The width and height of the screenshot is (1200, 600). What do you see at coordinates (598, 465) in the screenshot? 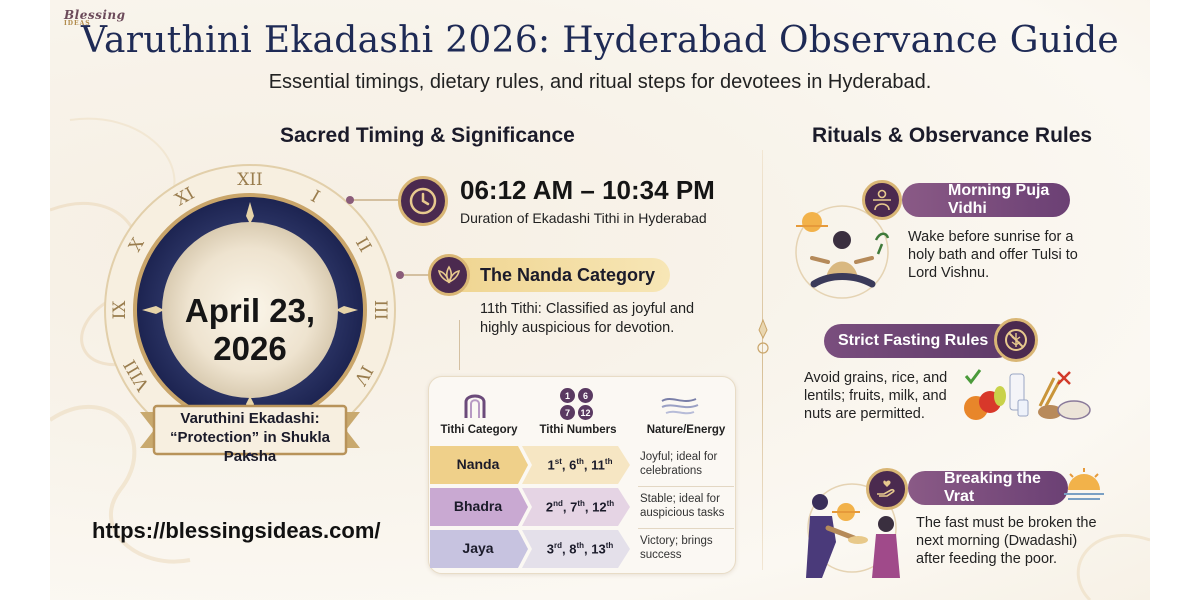
I see `tithi-number: 11` at bounding box center [598, 465].